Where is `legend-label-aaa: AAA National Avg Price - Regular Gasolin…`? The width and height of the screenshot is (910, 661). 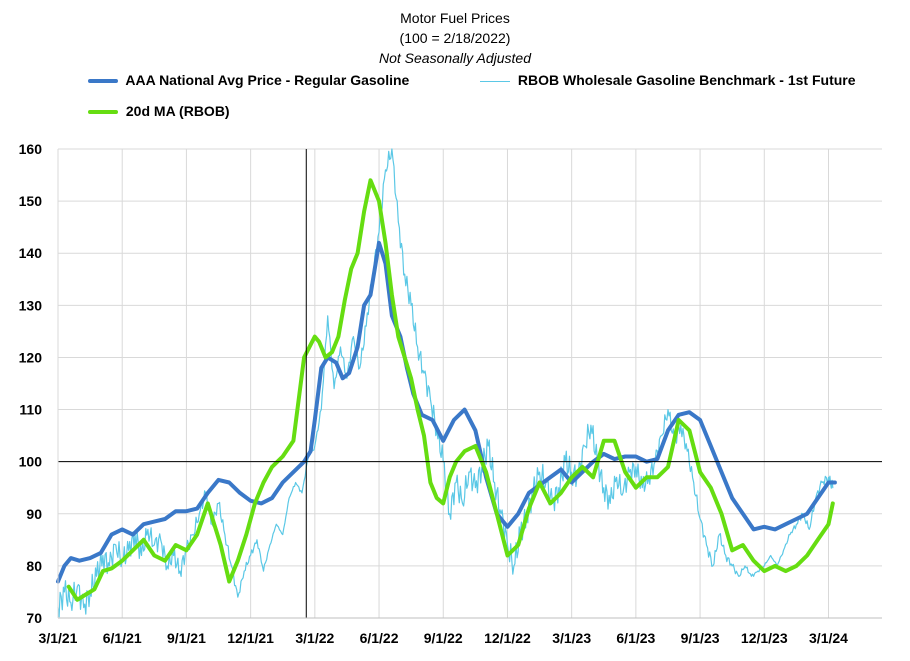 legend-label-aaa: AAA National Avg Price - Regular Gasolin… is located at coordinates (267, 80).